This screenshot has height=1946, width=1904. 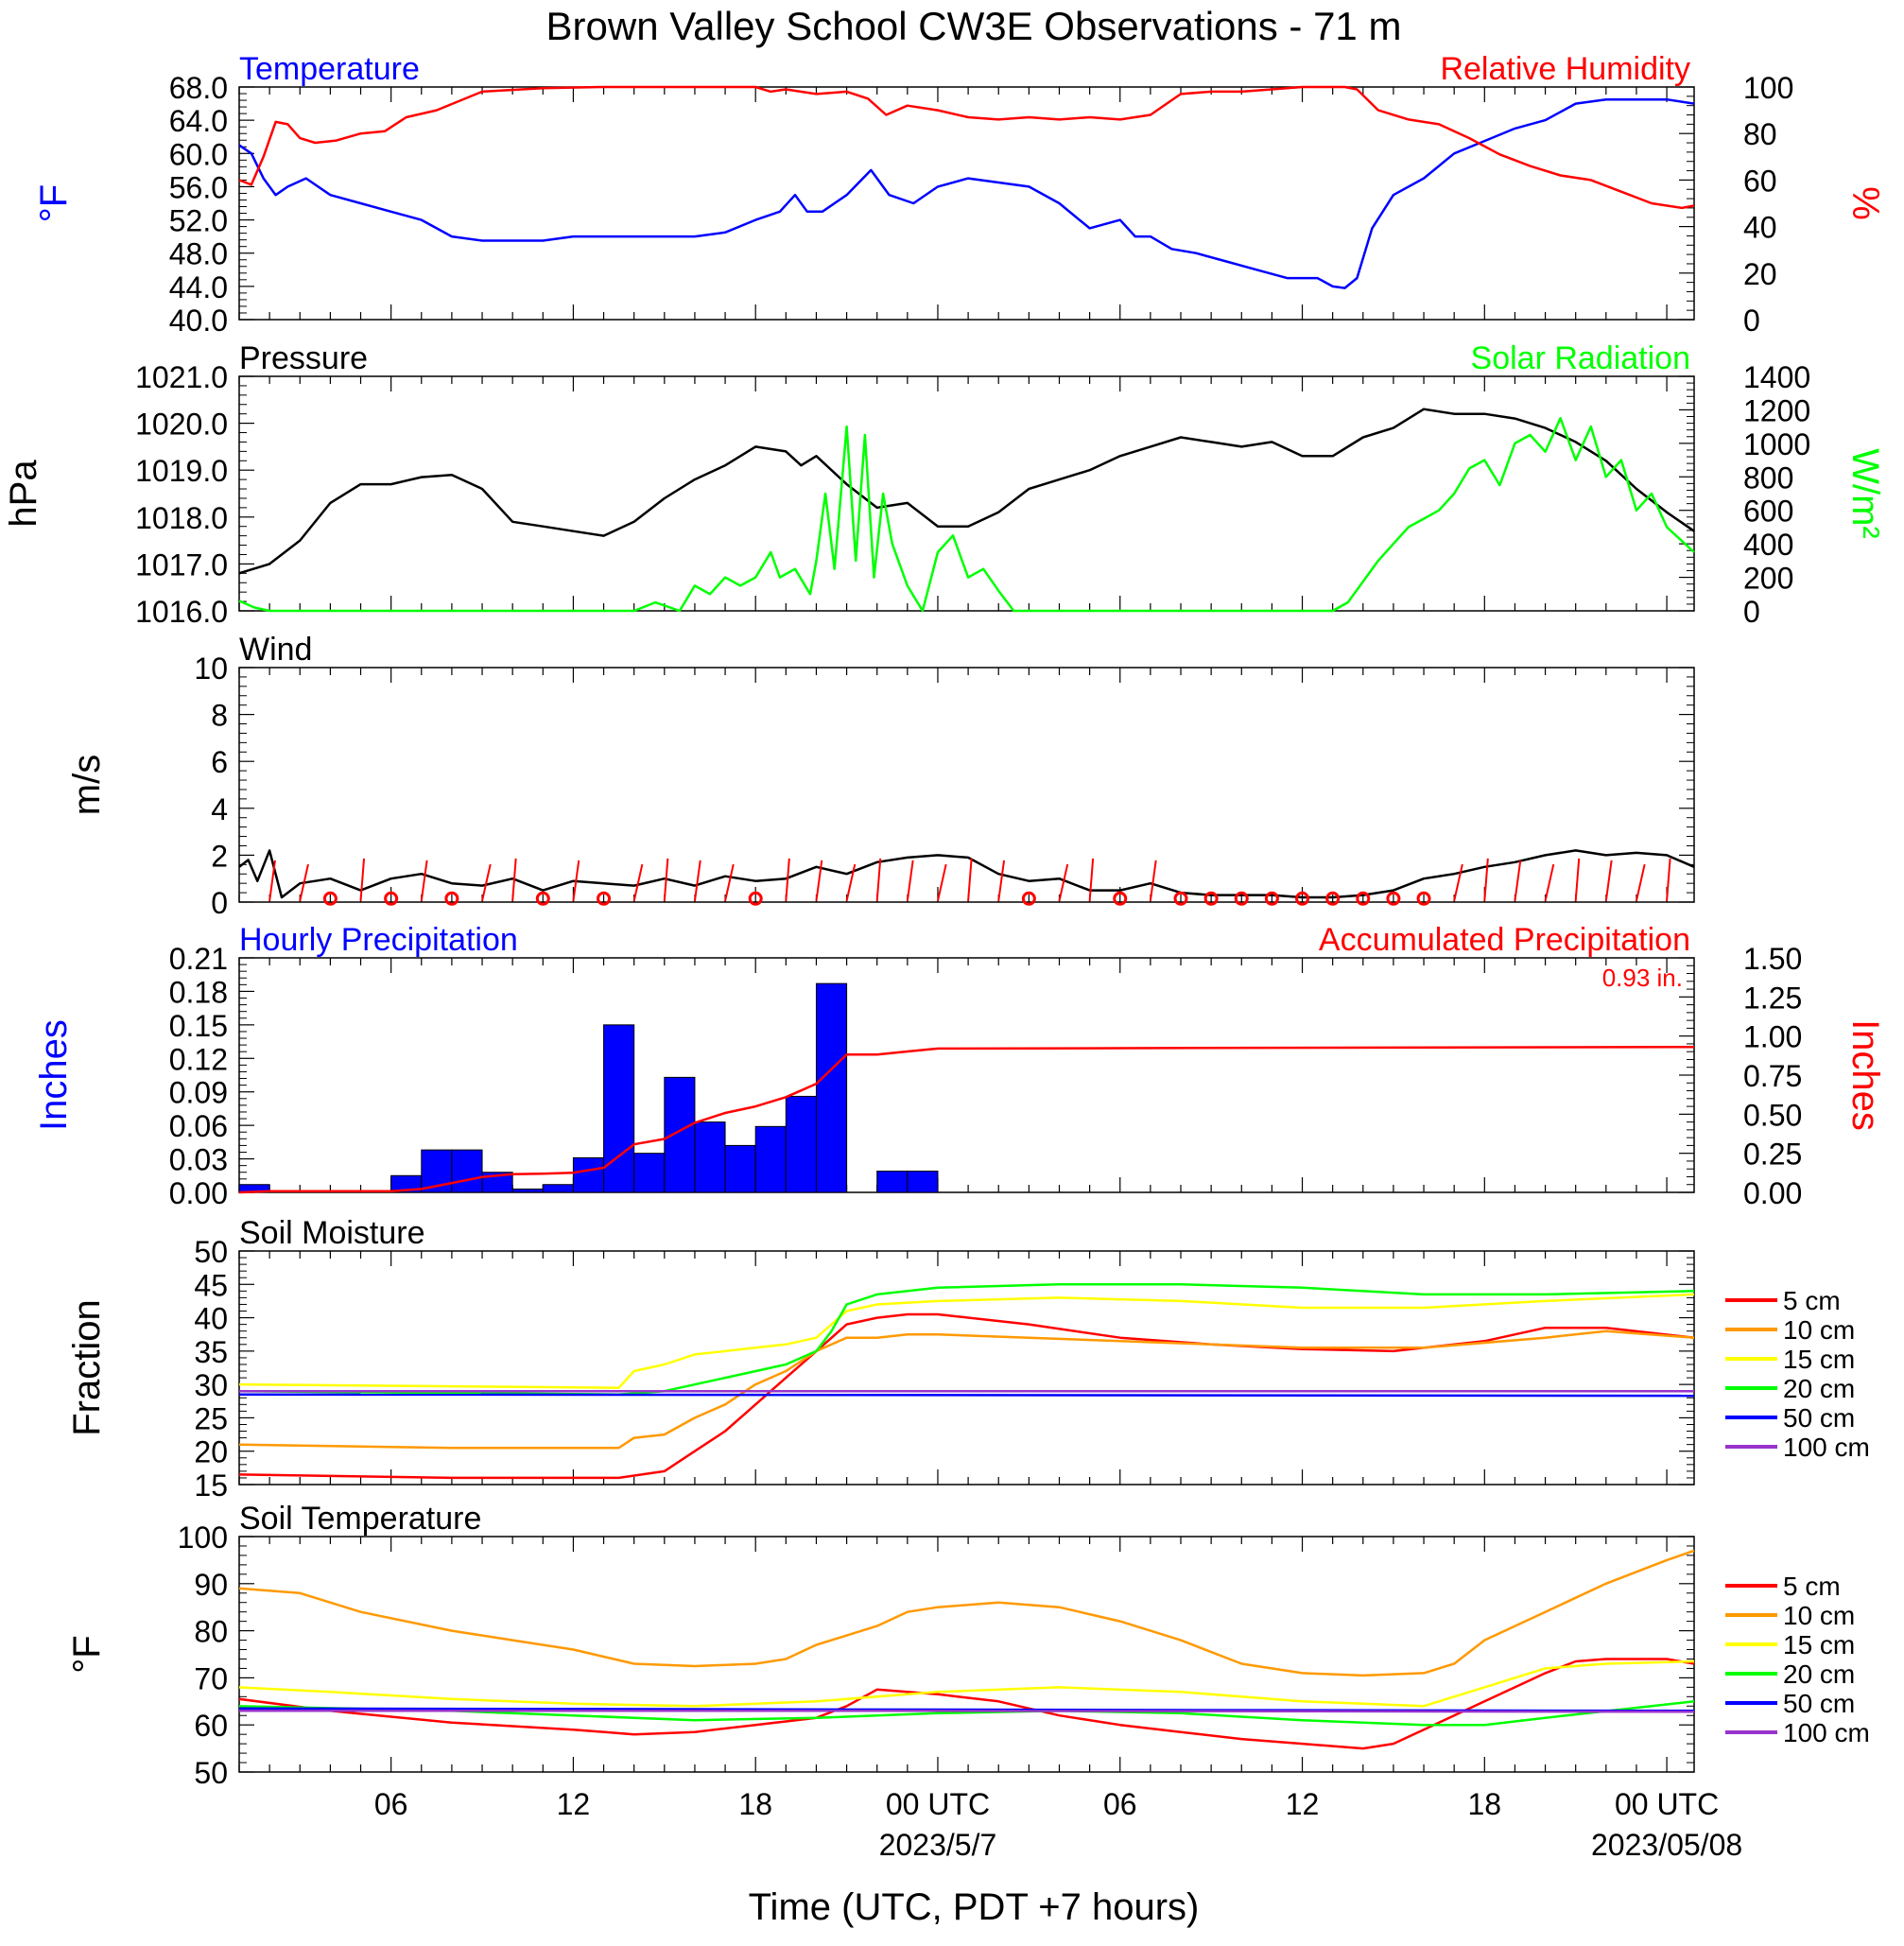 What do you see at coordinates (391, 1804) in the screenshot?
I see `x-tick-label: 06` at bounding box center [391, 1804].